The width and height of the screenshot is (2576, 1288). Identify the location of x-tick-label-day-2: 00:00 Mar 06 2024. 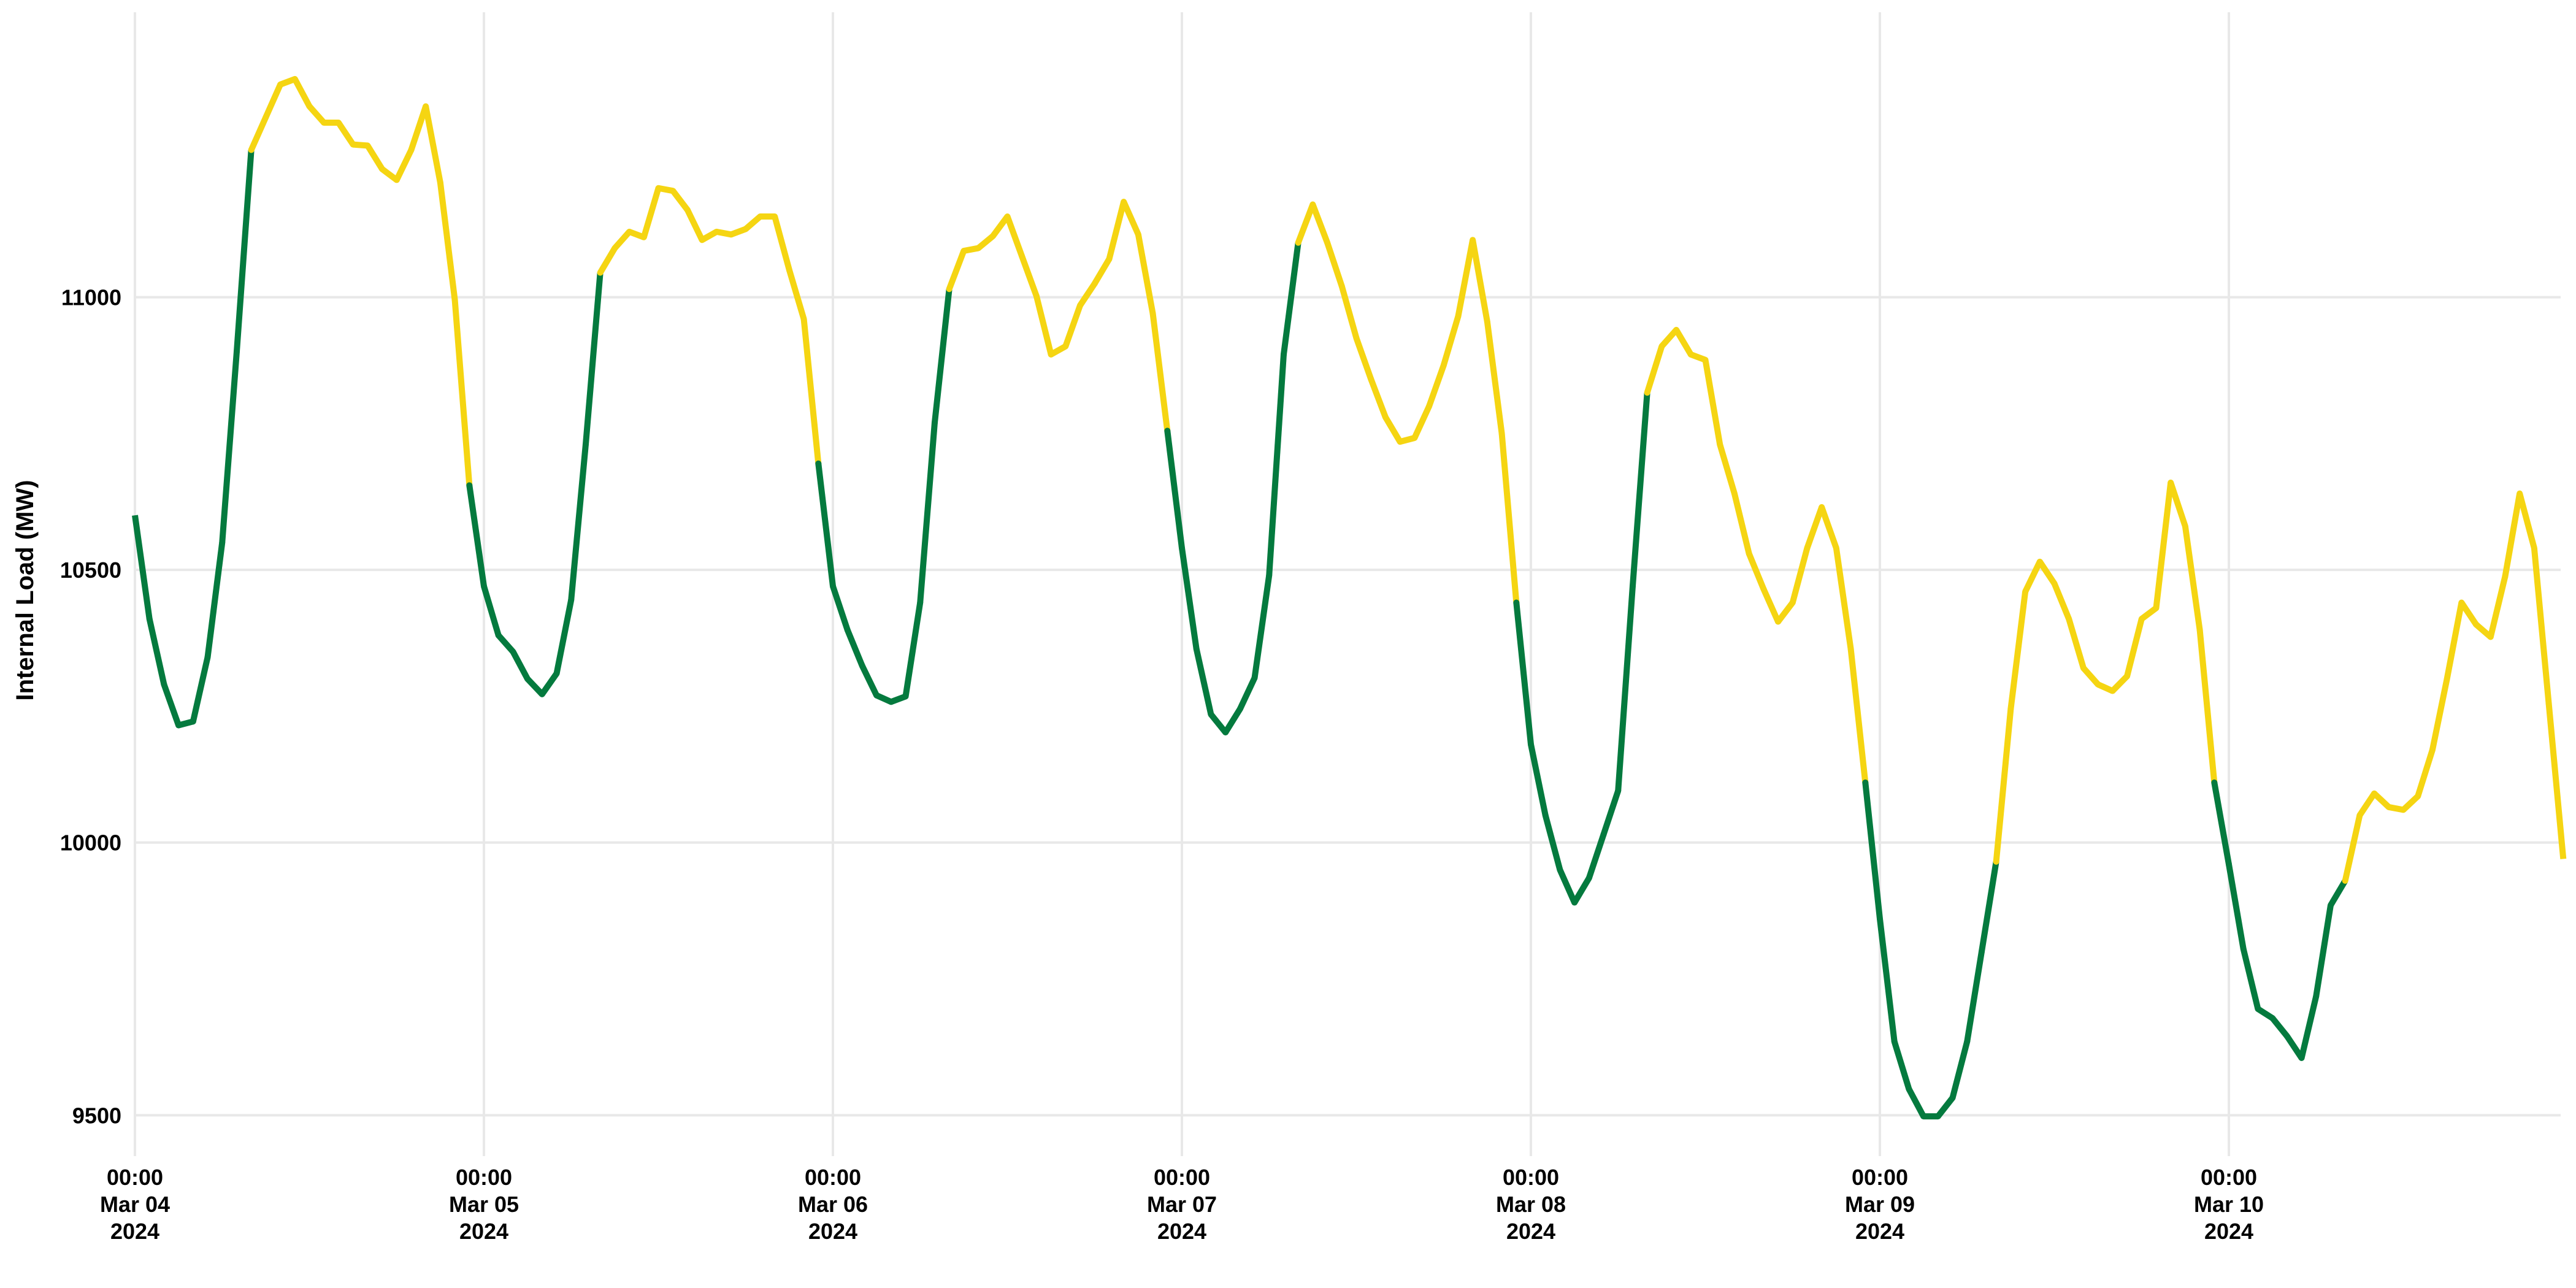
(833, 1204).